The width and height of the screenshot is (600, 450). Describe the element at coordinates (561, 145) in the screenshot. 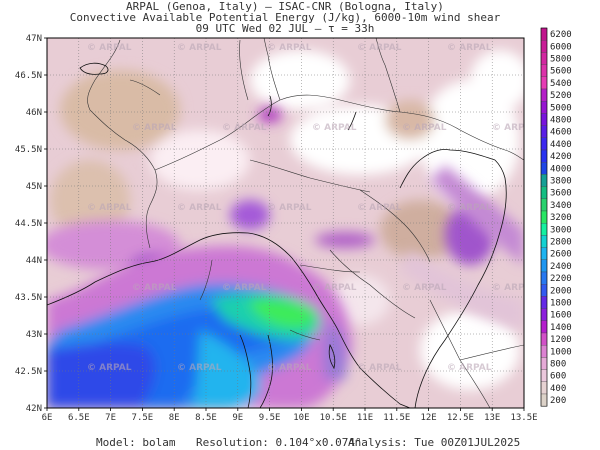

I see `colorbar-label: 4400` at that location.